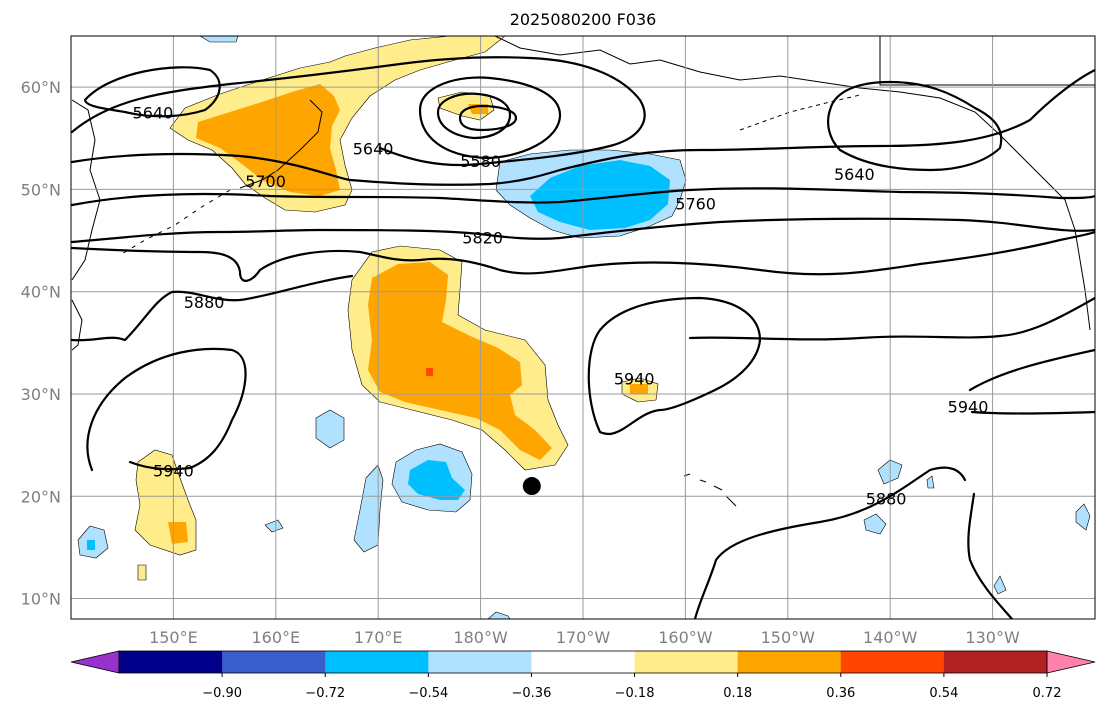 This screenshot has width=1105, height=712. What do you see at coordinates (41, 189) in the screenshot?
I see `lat-tick-label: 50°N` at bounding box center [41, 189].